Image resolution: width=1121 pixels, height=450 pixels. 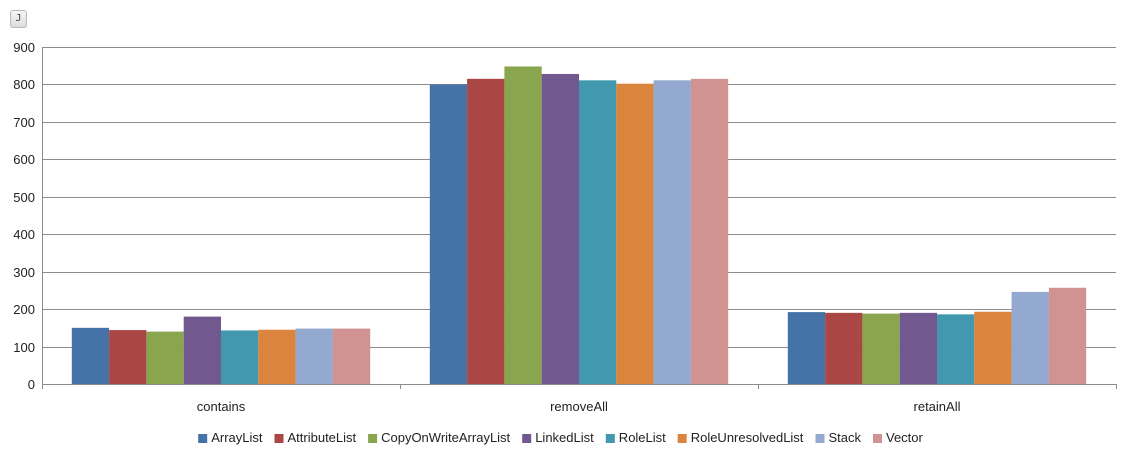 I want to click on legend-label: AttributeList, so click(x=322, y=437).